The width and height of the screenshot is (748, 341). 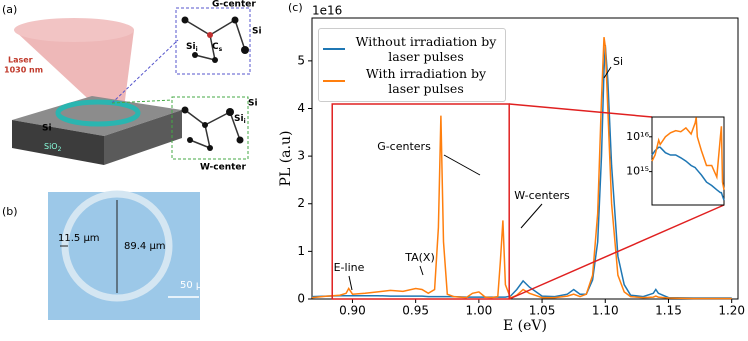 I want to click on x-tick-label: 0.90, so click(x=352, y=311).